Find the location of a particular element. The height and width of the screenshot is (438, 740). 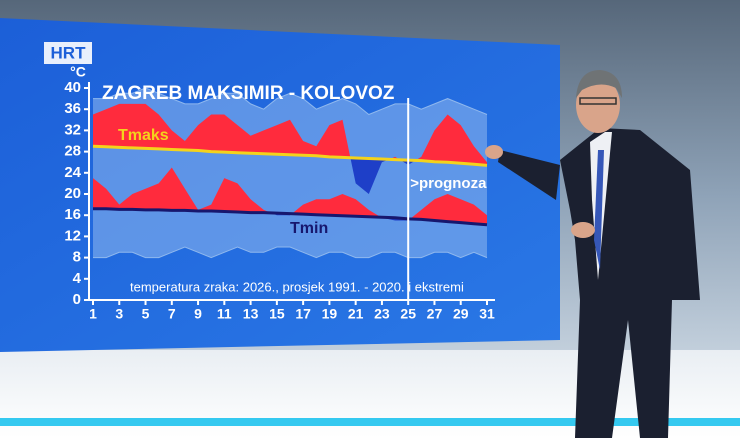

annotation: >prognoza is located at coordinates (448, 183).